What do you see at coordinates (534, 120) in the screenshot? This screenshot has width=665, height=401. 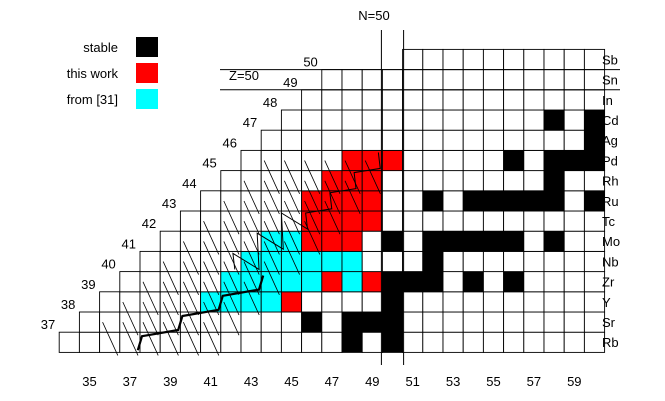 I see `nuclide-cell-z48-n57` at bounding box center [534, 120].